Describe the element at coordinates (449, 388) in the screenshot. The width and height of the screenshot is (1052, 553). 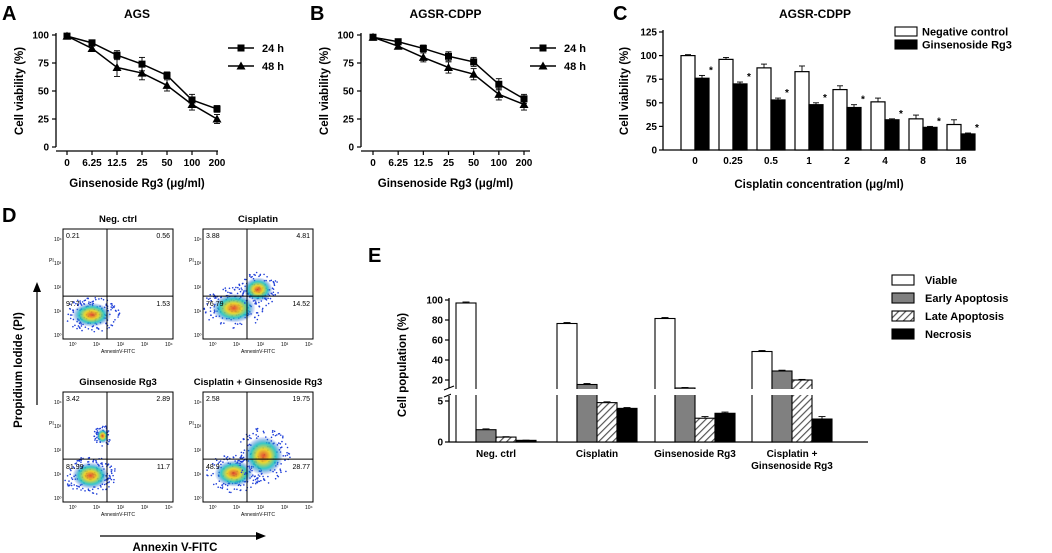
I see `axis-break-mark` at that location.